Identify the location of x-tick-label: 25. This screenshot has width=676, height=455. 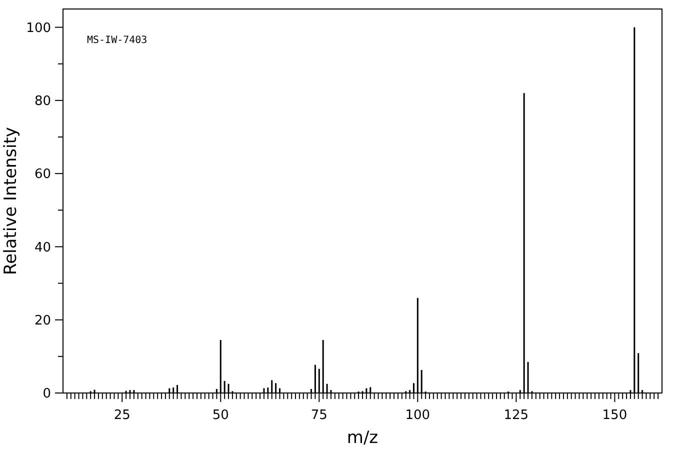
(122, 415).